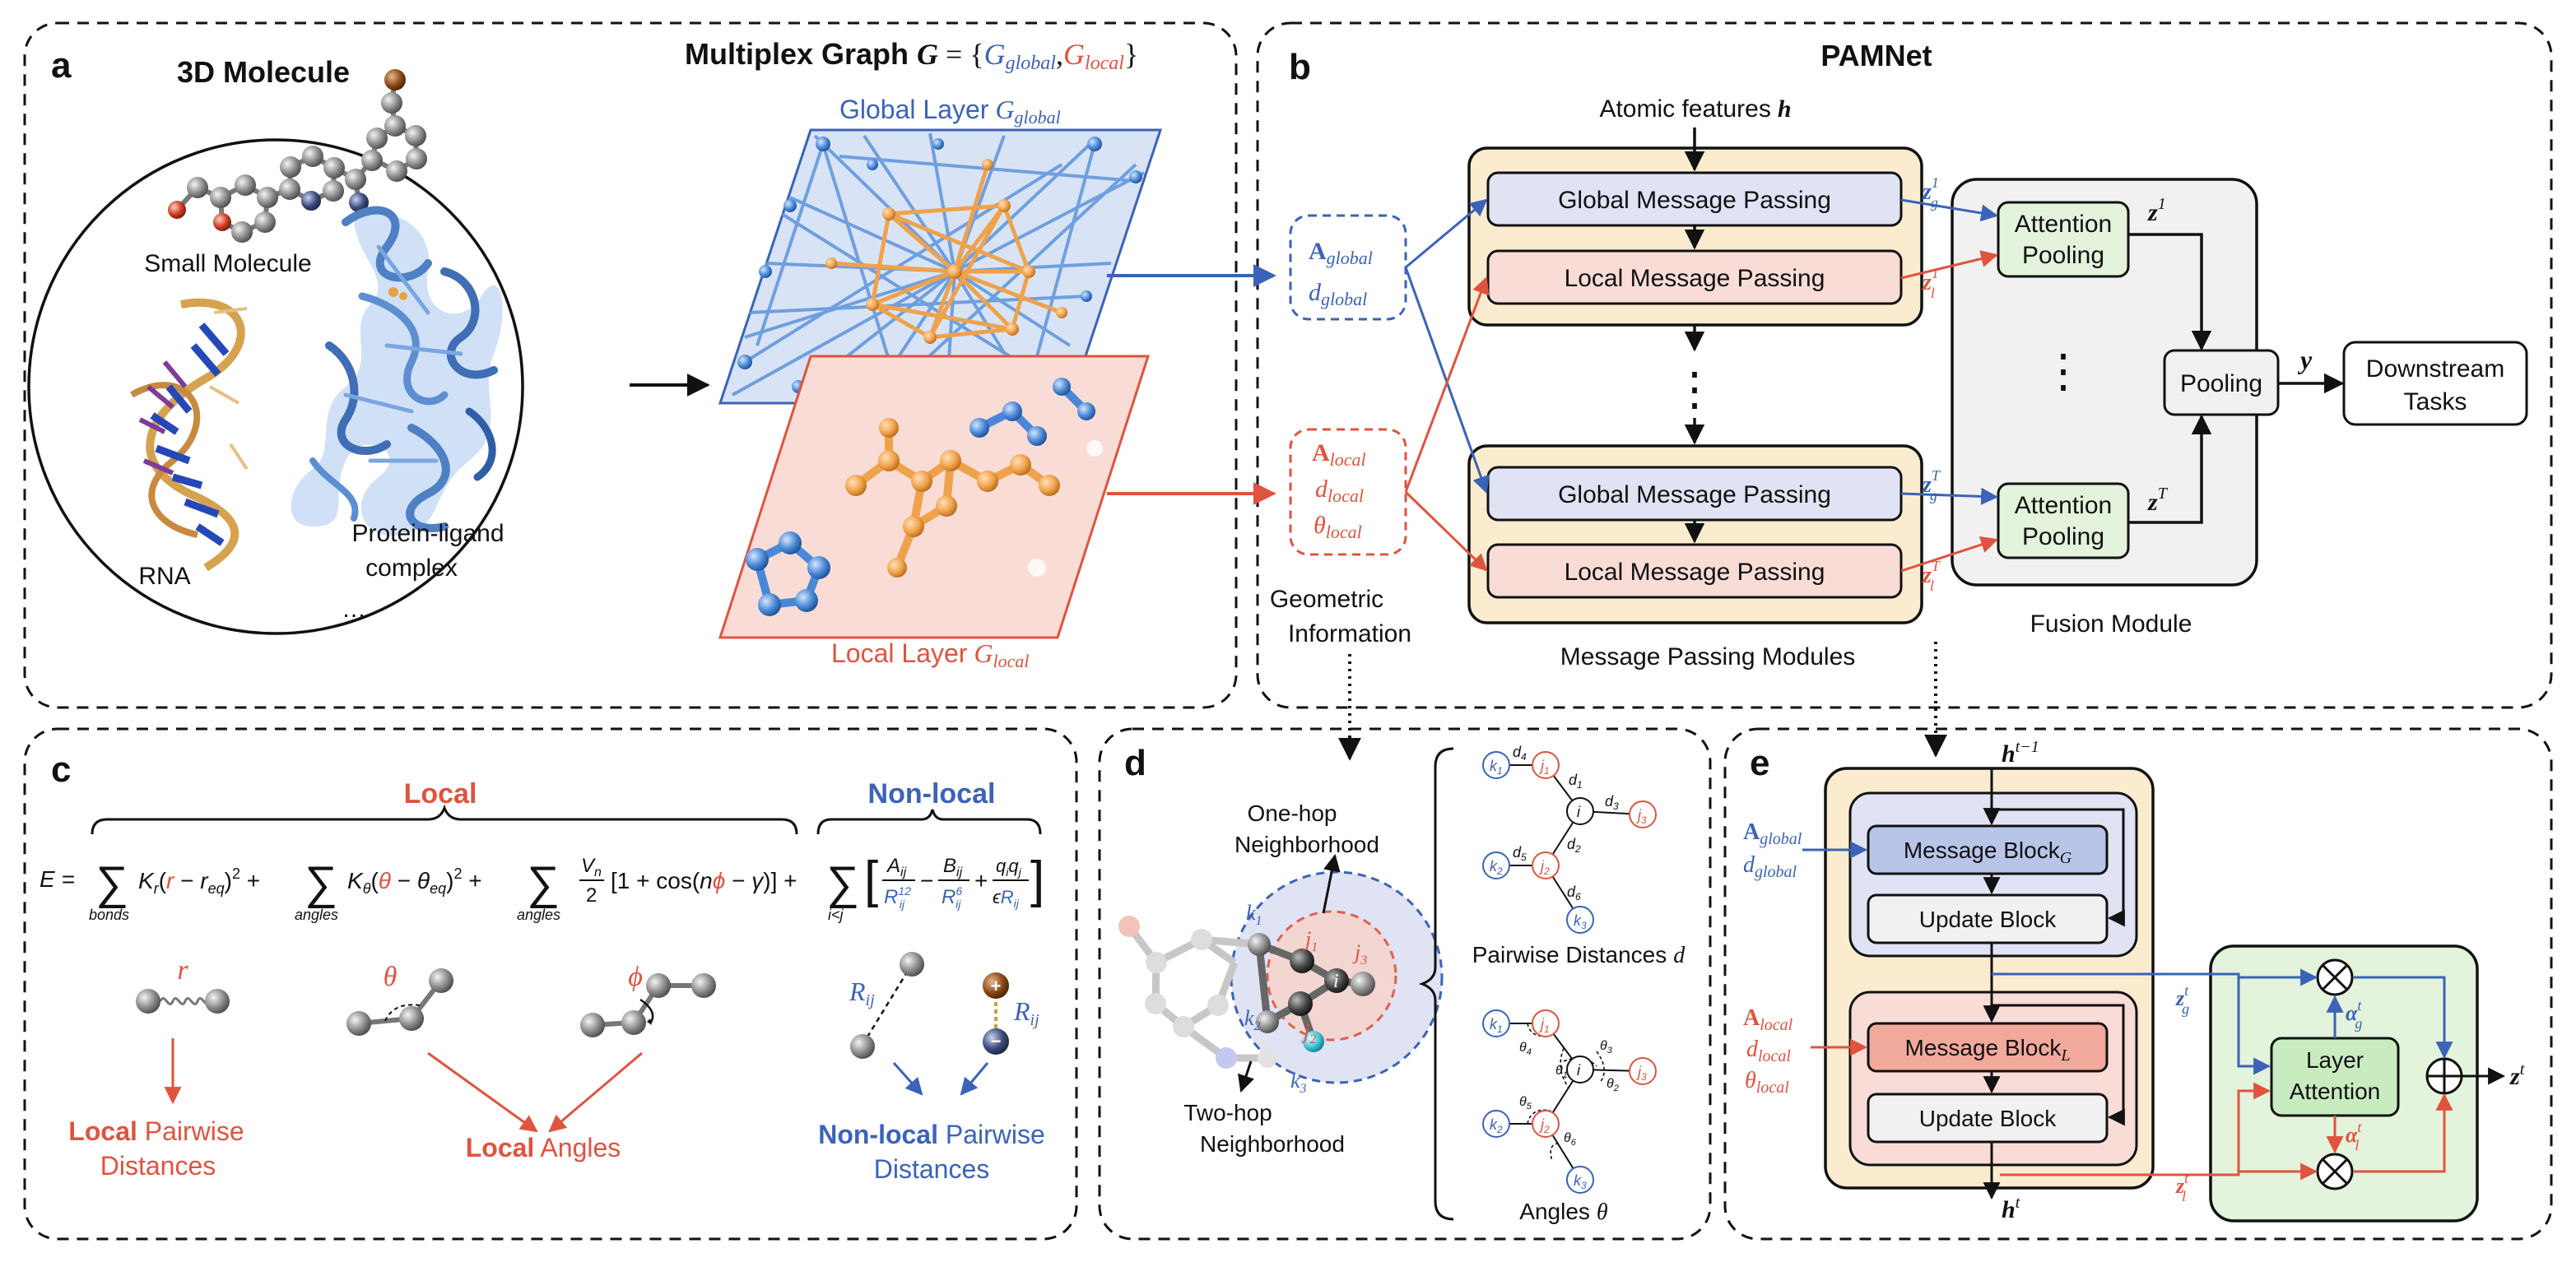 Image resolution: width=2576 pixels, height=1262 pixels. I want to click on d-local-label: dlocal, so click(1339, 491).